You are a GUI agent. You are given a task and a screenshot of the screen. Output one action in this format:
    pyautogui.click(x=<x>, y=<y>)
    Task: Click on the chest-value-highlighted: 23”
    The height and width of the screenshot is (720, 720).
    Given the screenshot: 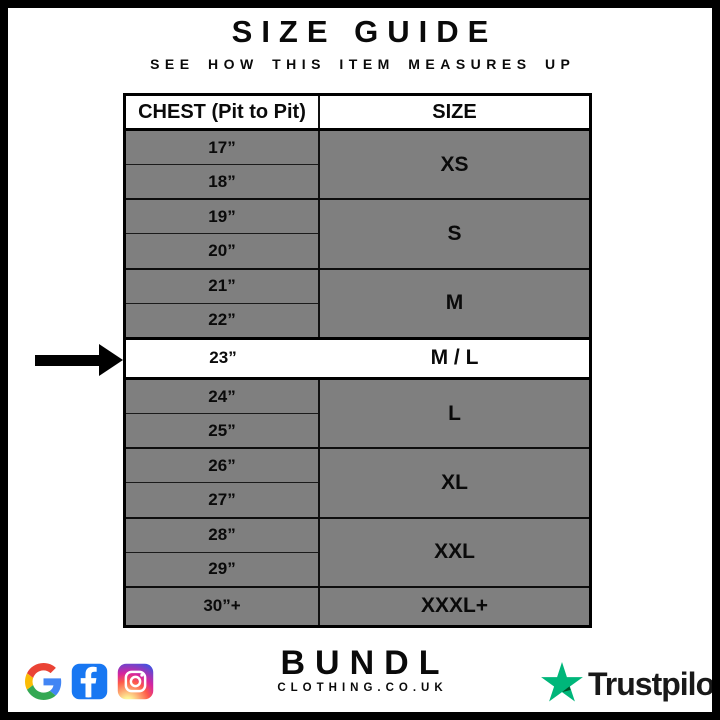 What is the action you would take?
    pyautogui.click(x=223, y=358)
    